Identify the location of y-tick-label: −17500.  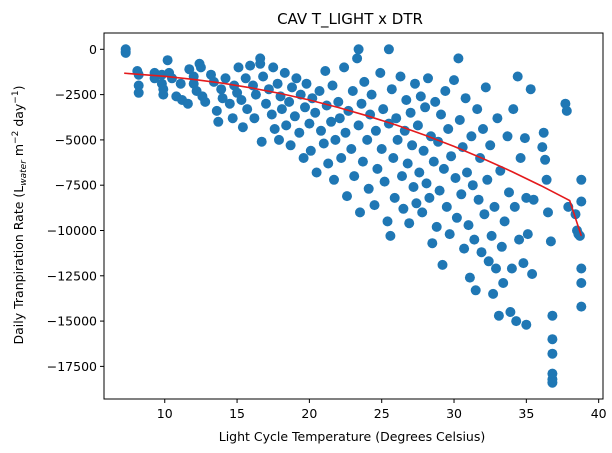
(72, 366).